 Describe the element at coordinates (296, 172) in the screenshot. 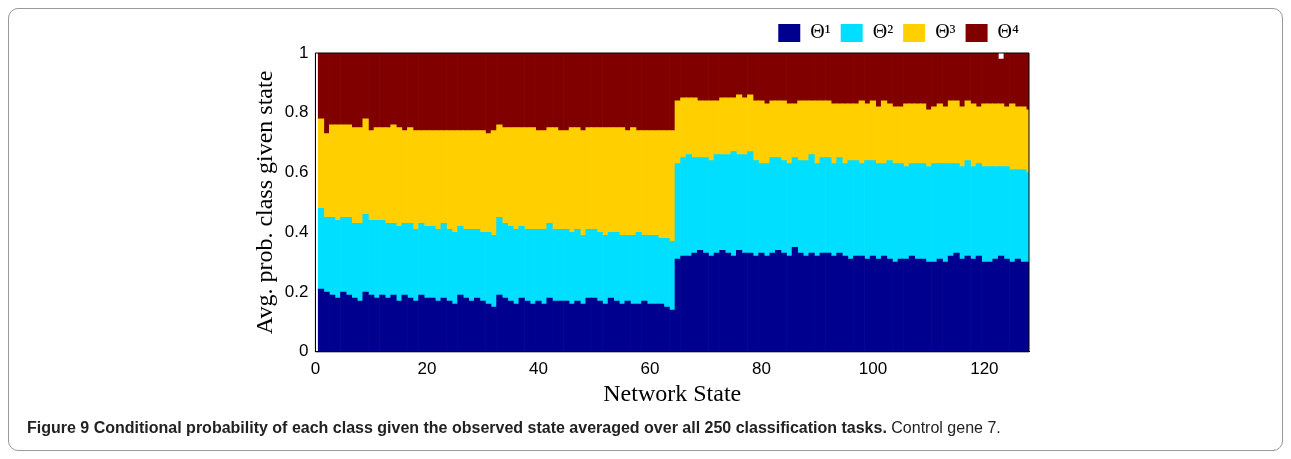

I see `y-tick-label: 0.6` at that location.